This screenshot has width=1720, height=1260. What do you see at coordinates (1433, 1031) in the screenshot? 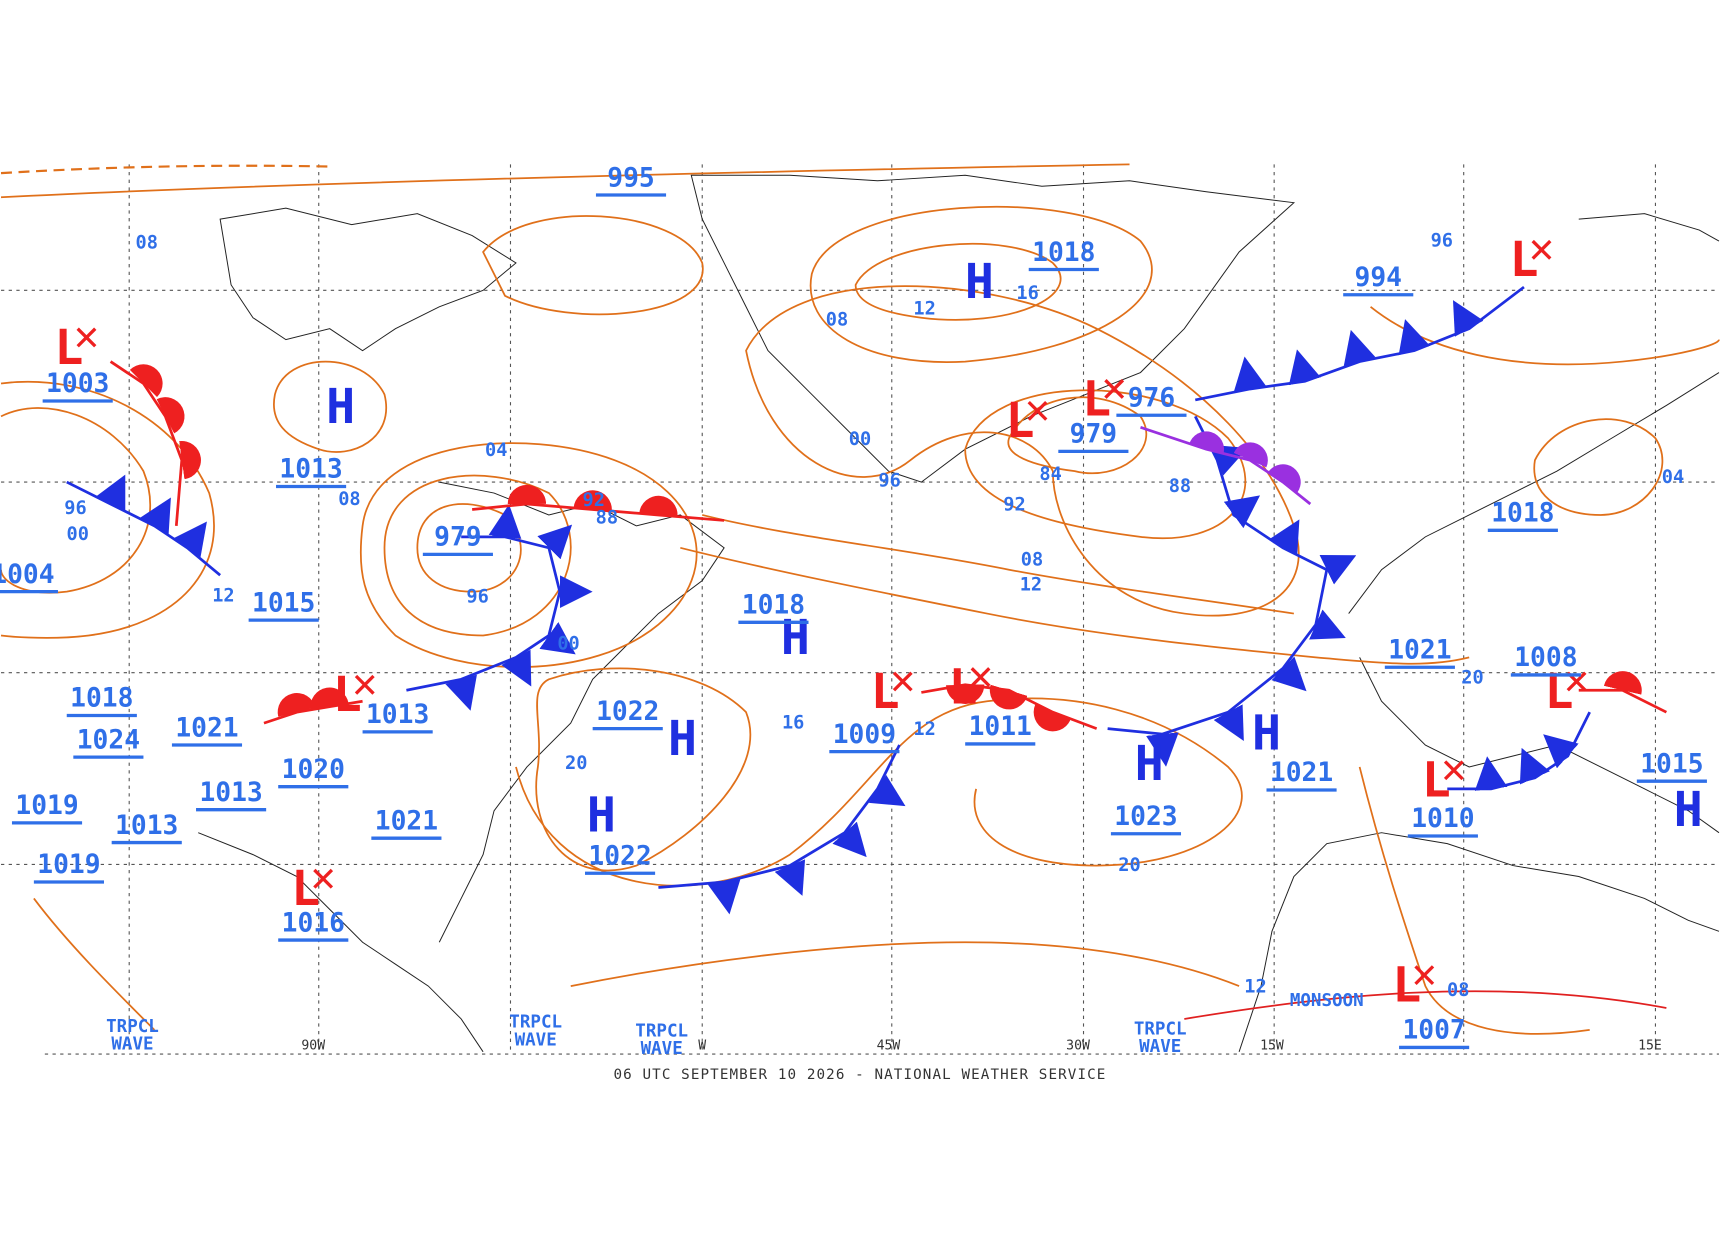
I see `pressure-label: 1007` at bounding box center [1433, 1031].